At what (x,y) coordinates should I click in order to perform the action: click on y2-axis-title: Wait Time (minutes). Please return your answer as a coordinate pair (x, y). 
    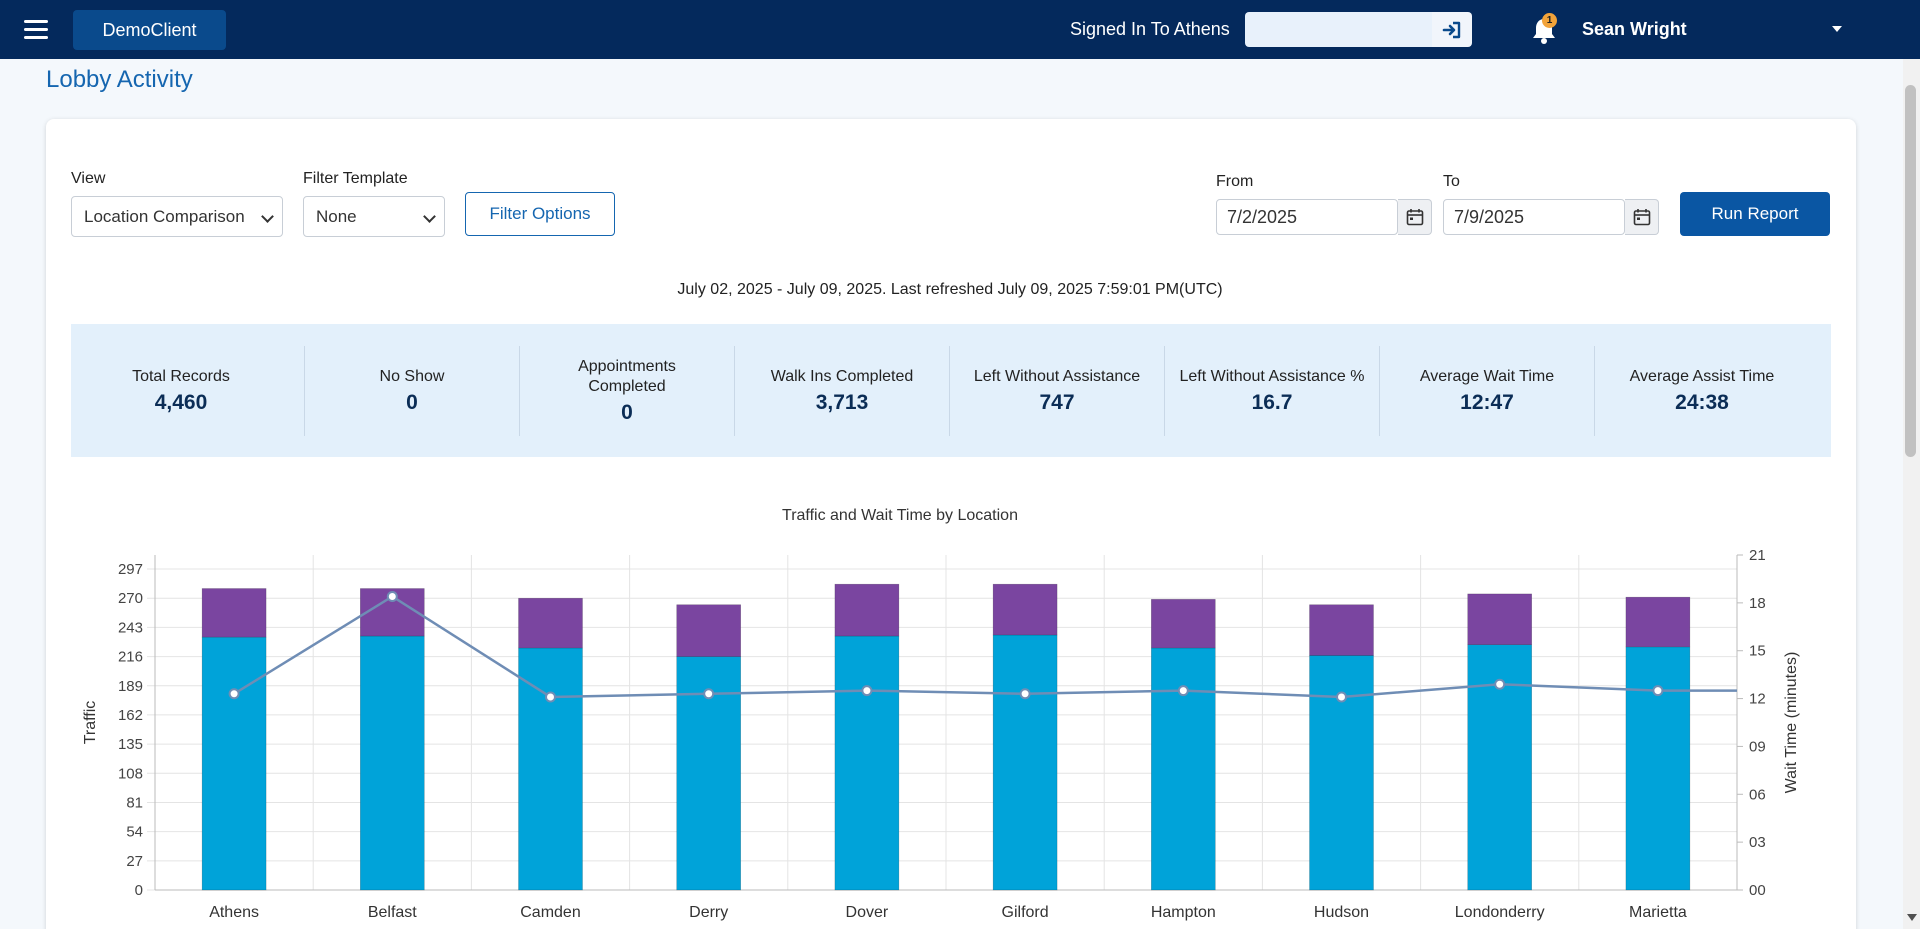
    Looking at the image, I should click on (1791, 723).